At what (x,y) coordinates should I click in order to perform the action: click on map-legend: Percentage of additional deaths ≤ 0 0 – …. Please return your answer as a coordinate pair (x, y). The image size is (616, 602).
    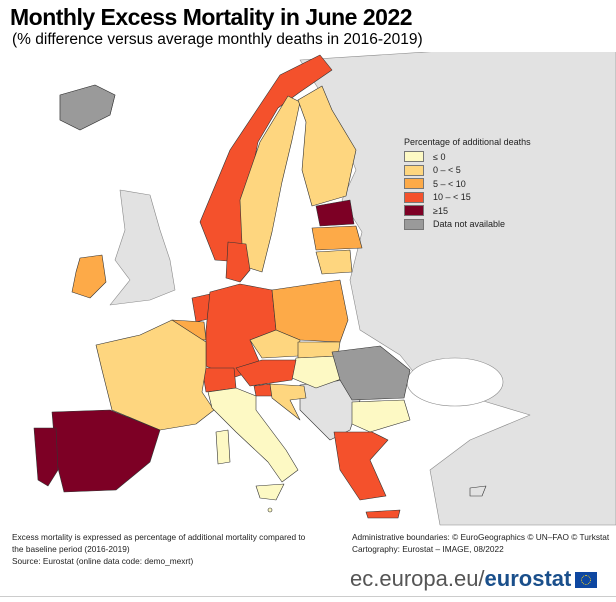
    Looking at the image, I should click on (467, 184).